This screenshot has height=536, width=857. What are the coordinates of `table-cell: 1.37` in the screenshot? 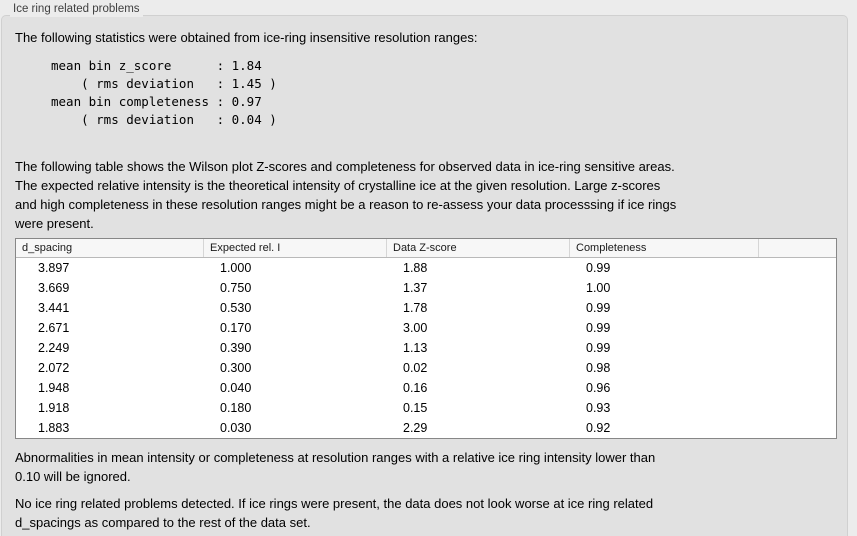 It's located at (415, 288).